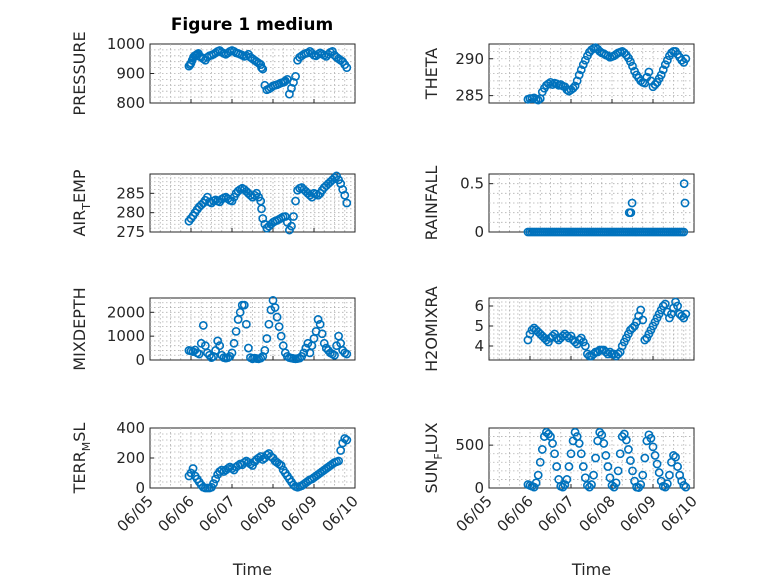 The height and width of the screenshot is (583, 778). I want to click on y-tick-label: 900, so click(130, 74).